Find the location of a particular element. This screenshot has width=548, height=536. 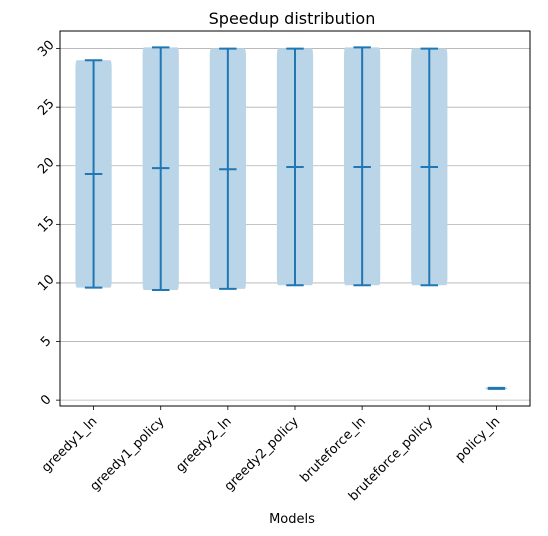

y-tick-label: 20 is located at coordinates (46, 166).